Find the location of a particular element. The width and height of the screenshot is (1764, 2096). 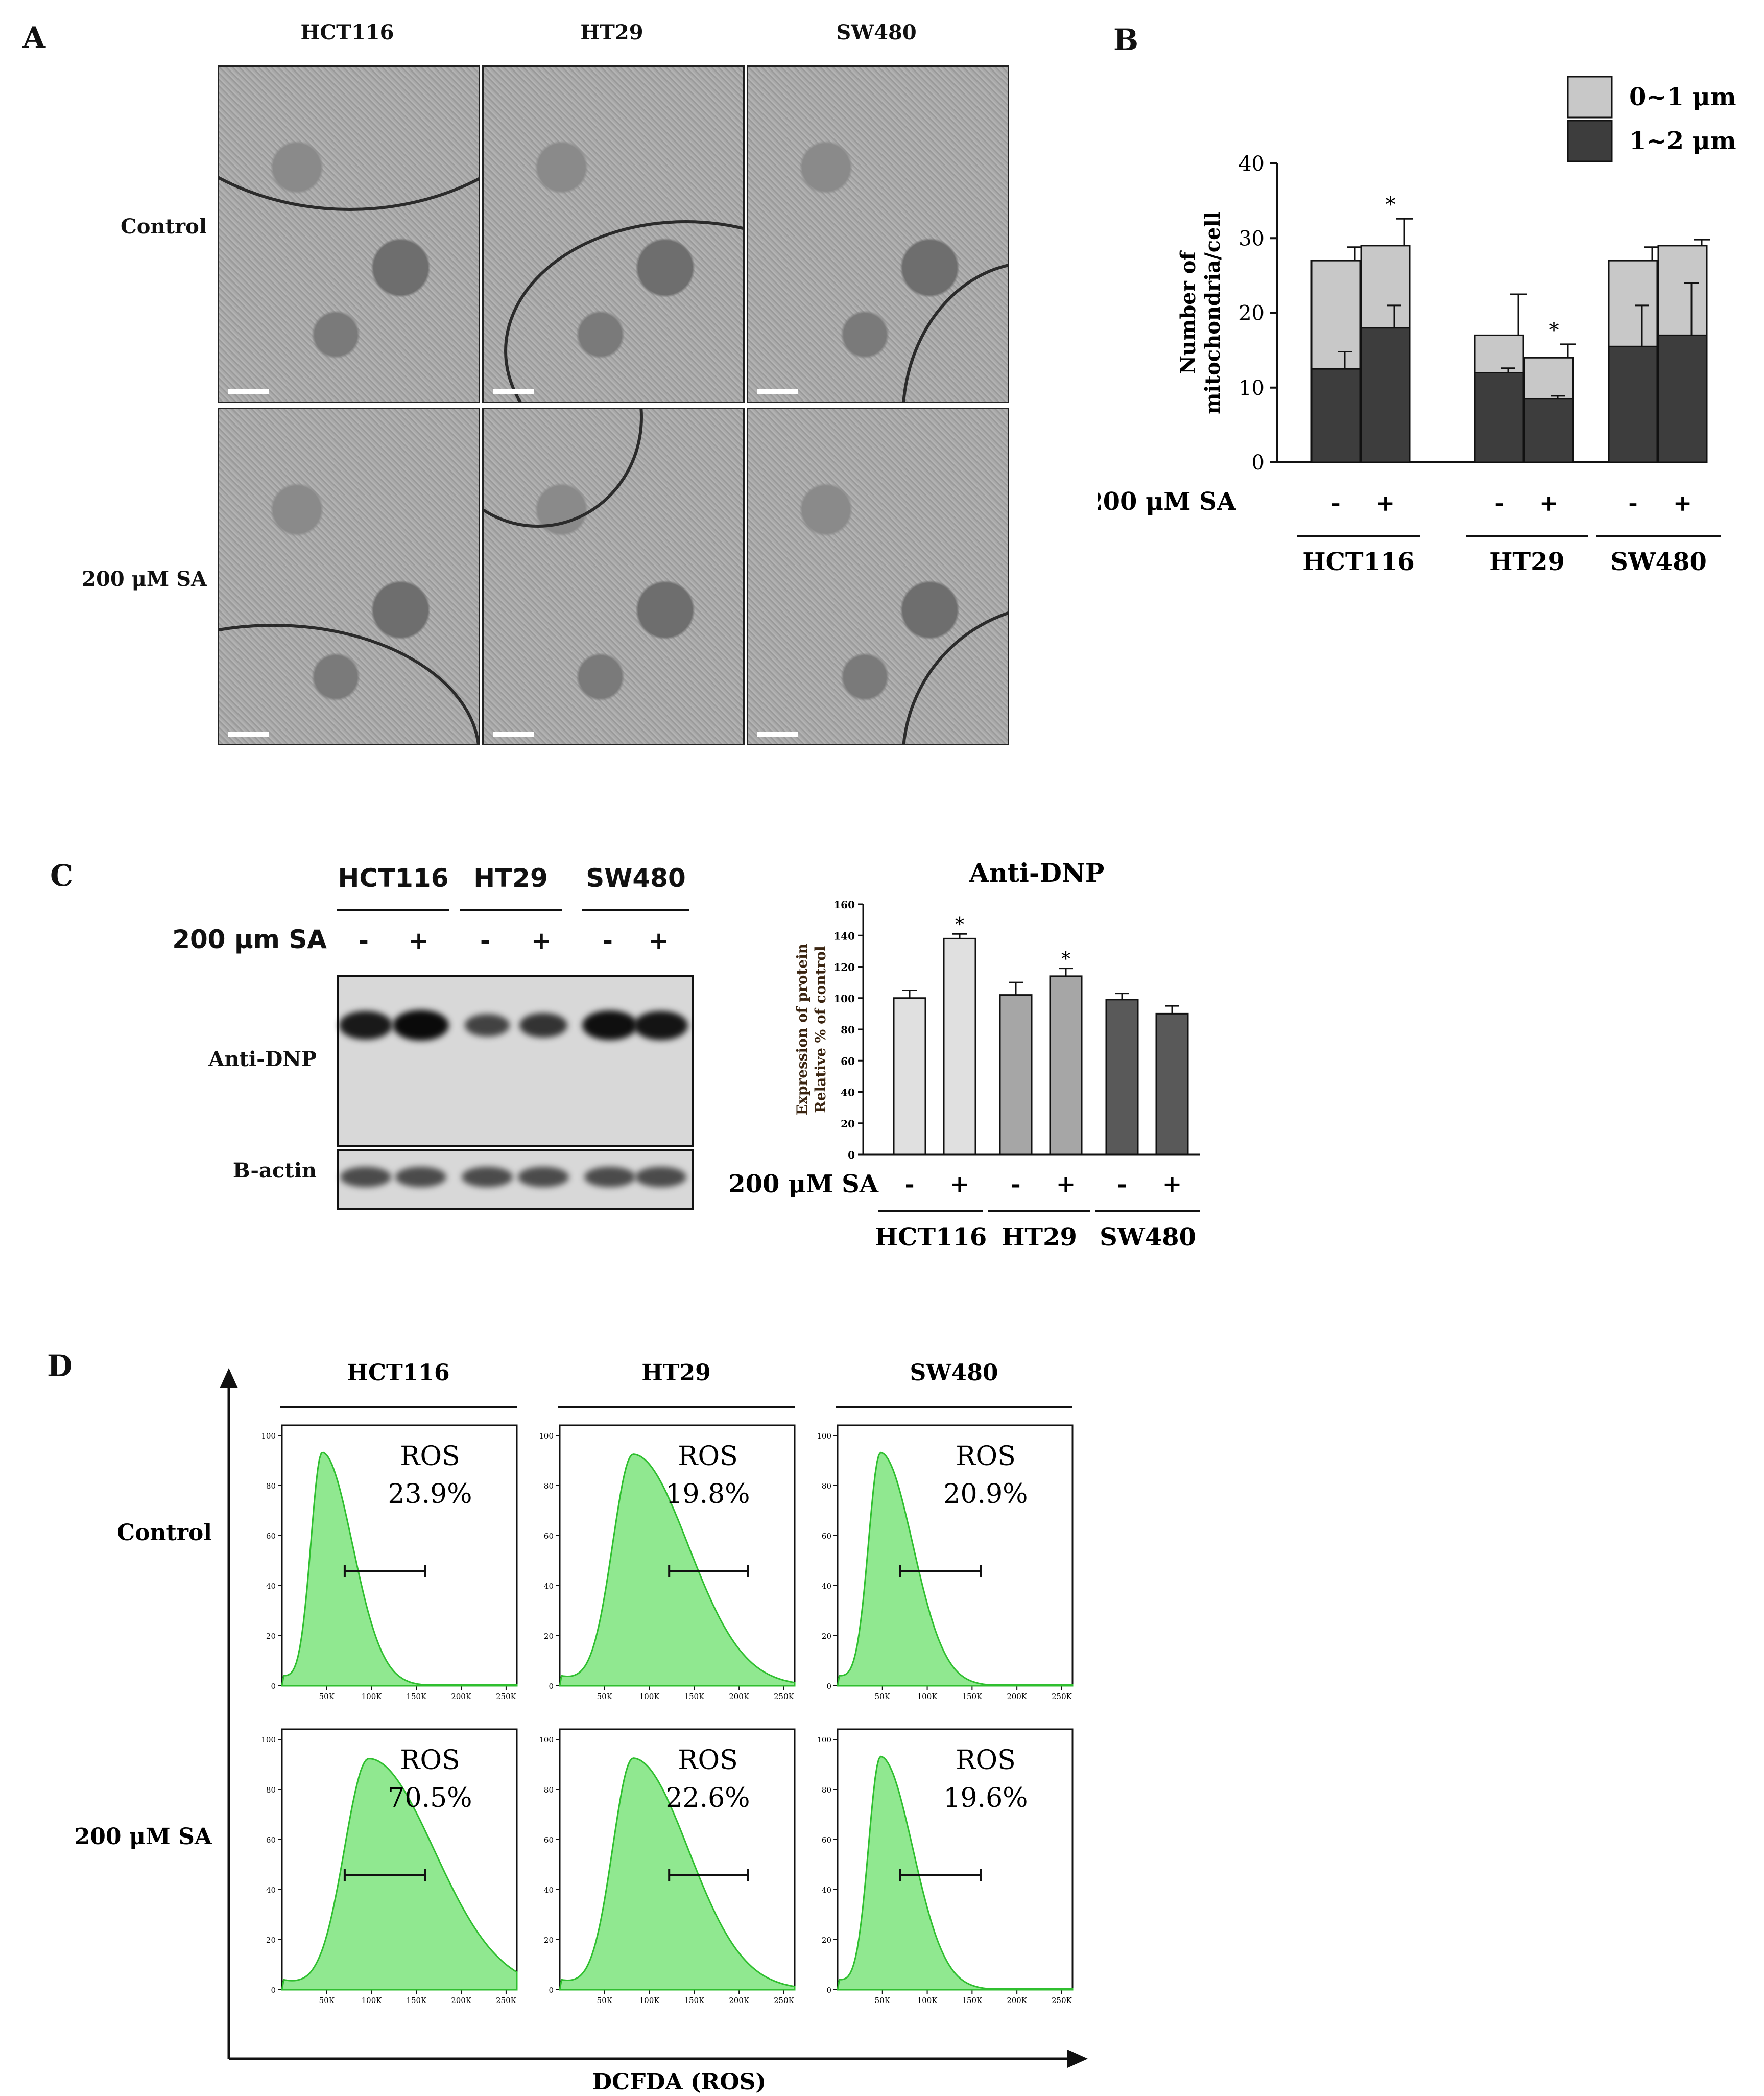

y-tick-label: 140 is located at coordinates (844, 936).